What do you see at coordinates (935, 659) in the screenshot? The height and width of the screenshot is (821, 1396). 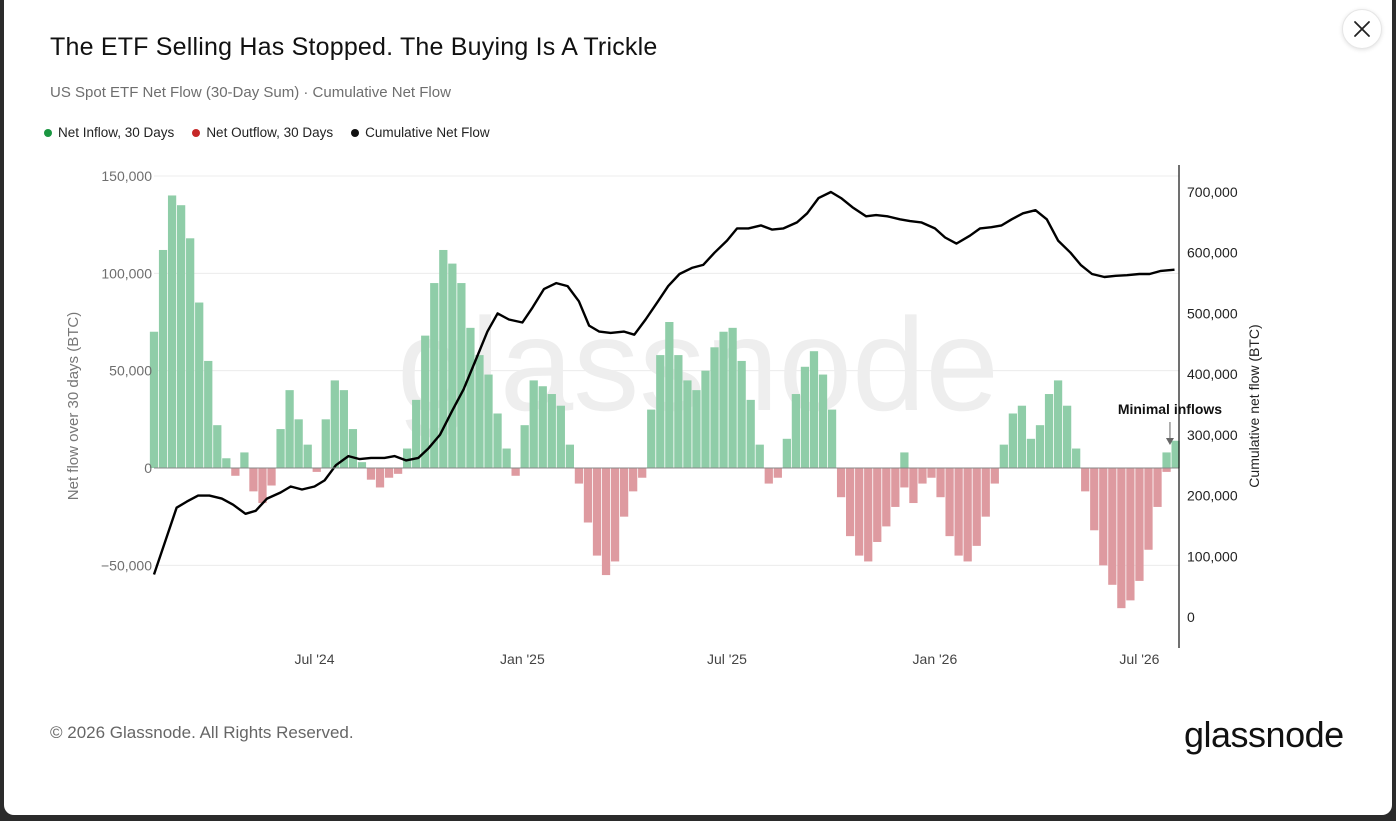 I see `x-tick-label: Jan '26` at bounding box center [935, 659].